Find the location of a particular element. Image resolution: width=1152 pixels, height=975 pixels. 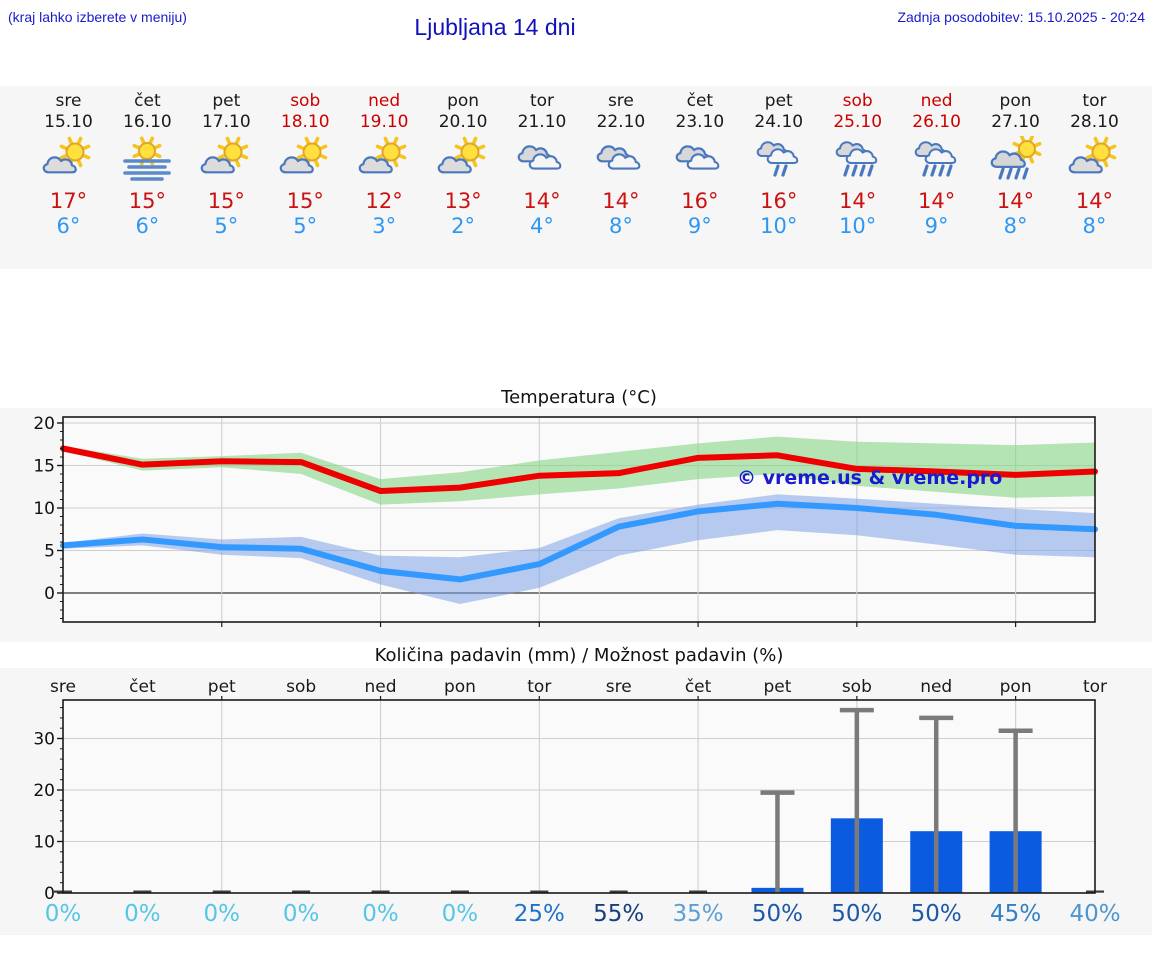

temp-low: 4° is located at coordinates (542, 226).